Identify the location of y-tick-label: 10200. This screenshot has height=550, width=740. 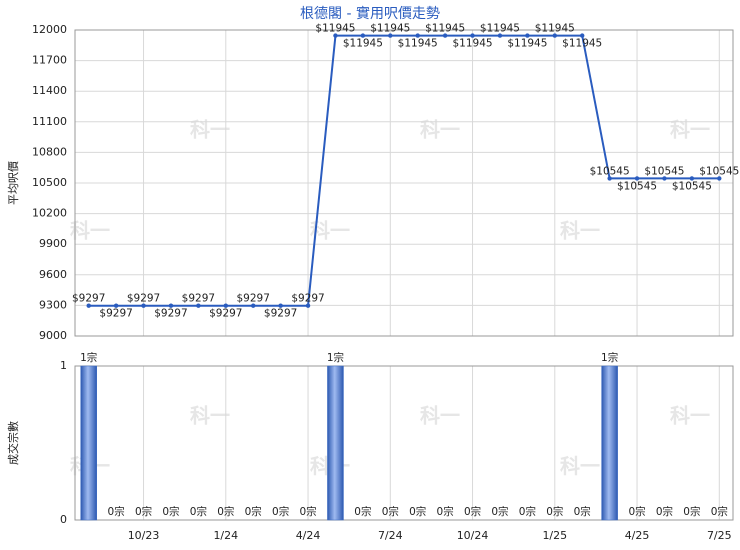
(49, 213).